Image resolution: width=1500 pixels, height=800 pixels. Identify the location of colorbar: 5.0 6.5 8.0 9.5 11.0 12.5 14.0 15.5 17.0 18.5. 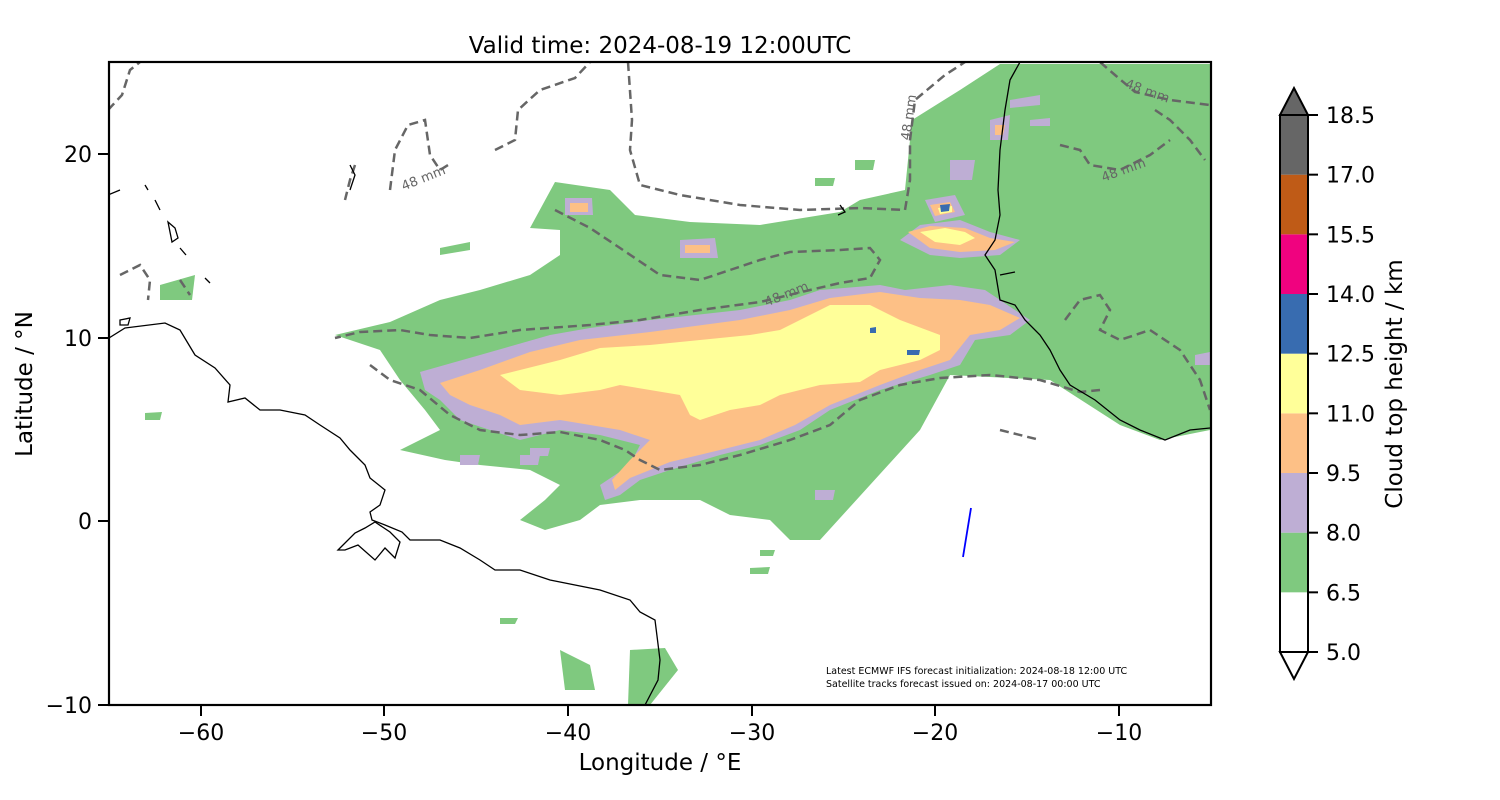
(1326, 383).